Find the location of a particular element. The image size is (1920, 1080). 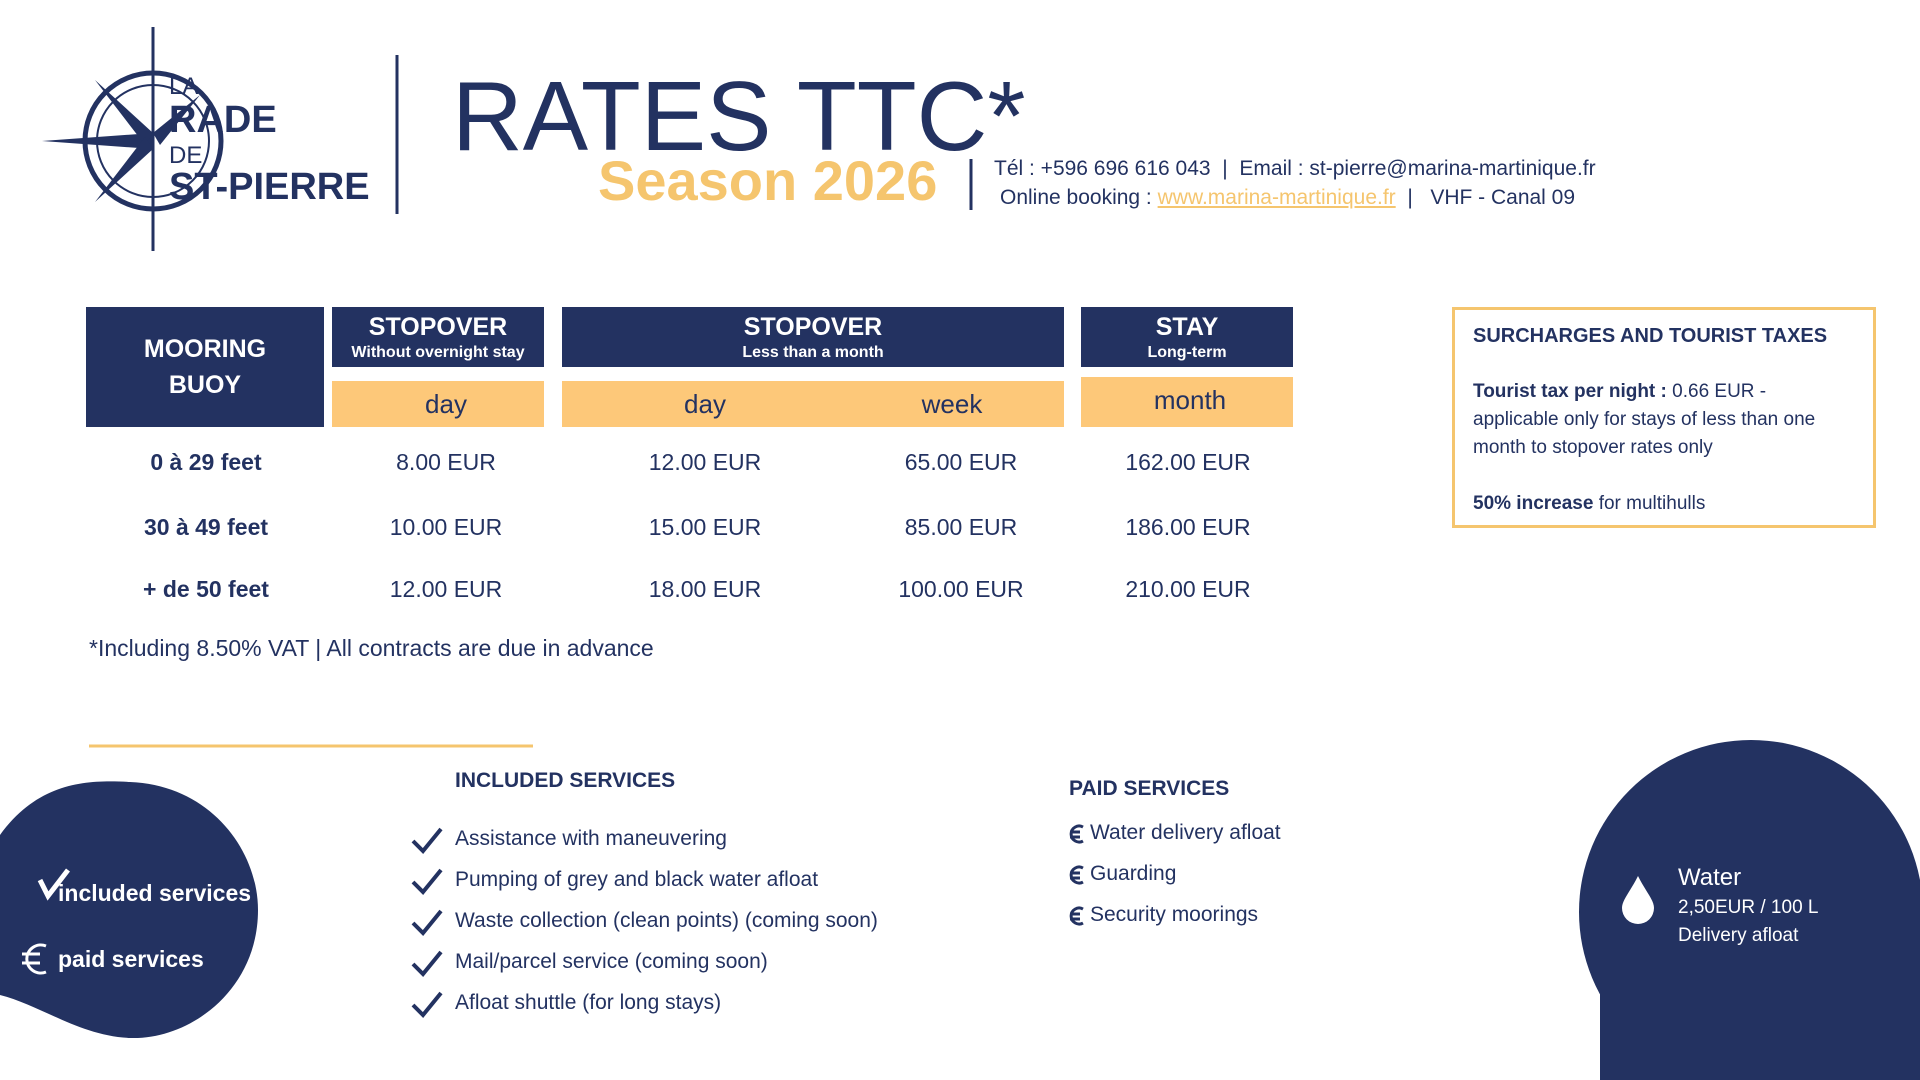

paid-item: Security moorings is located at coordinates (1174, 914).